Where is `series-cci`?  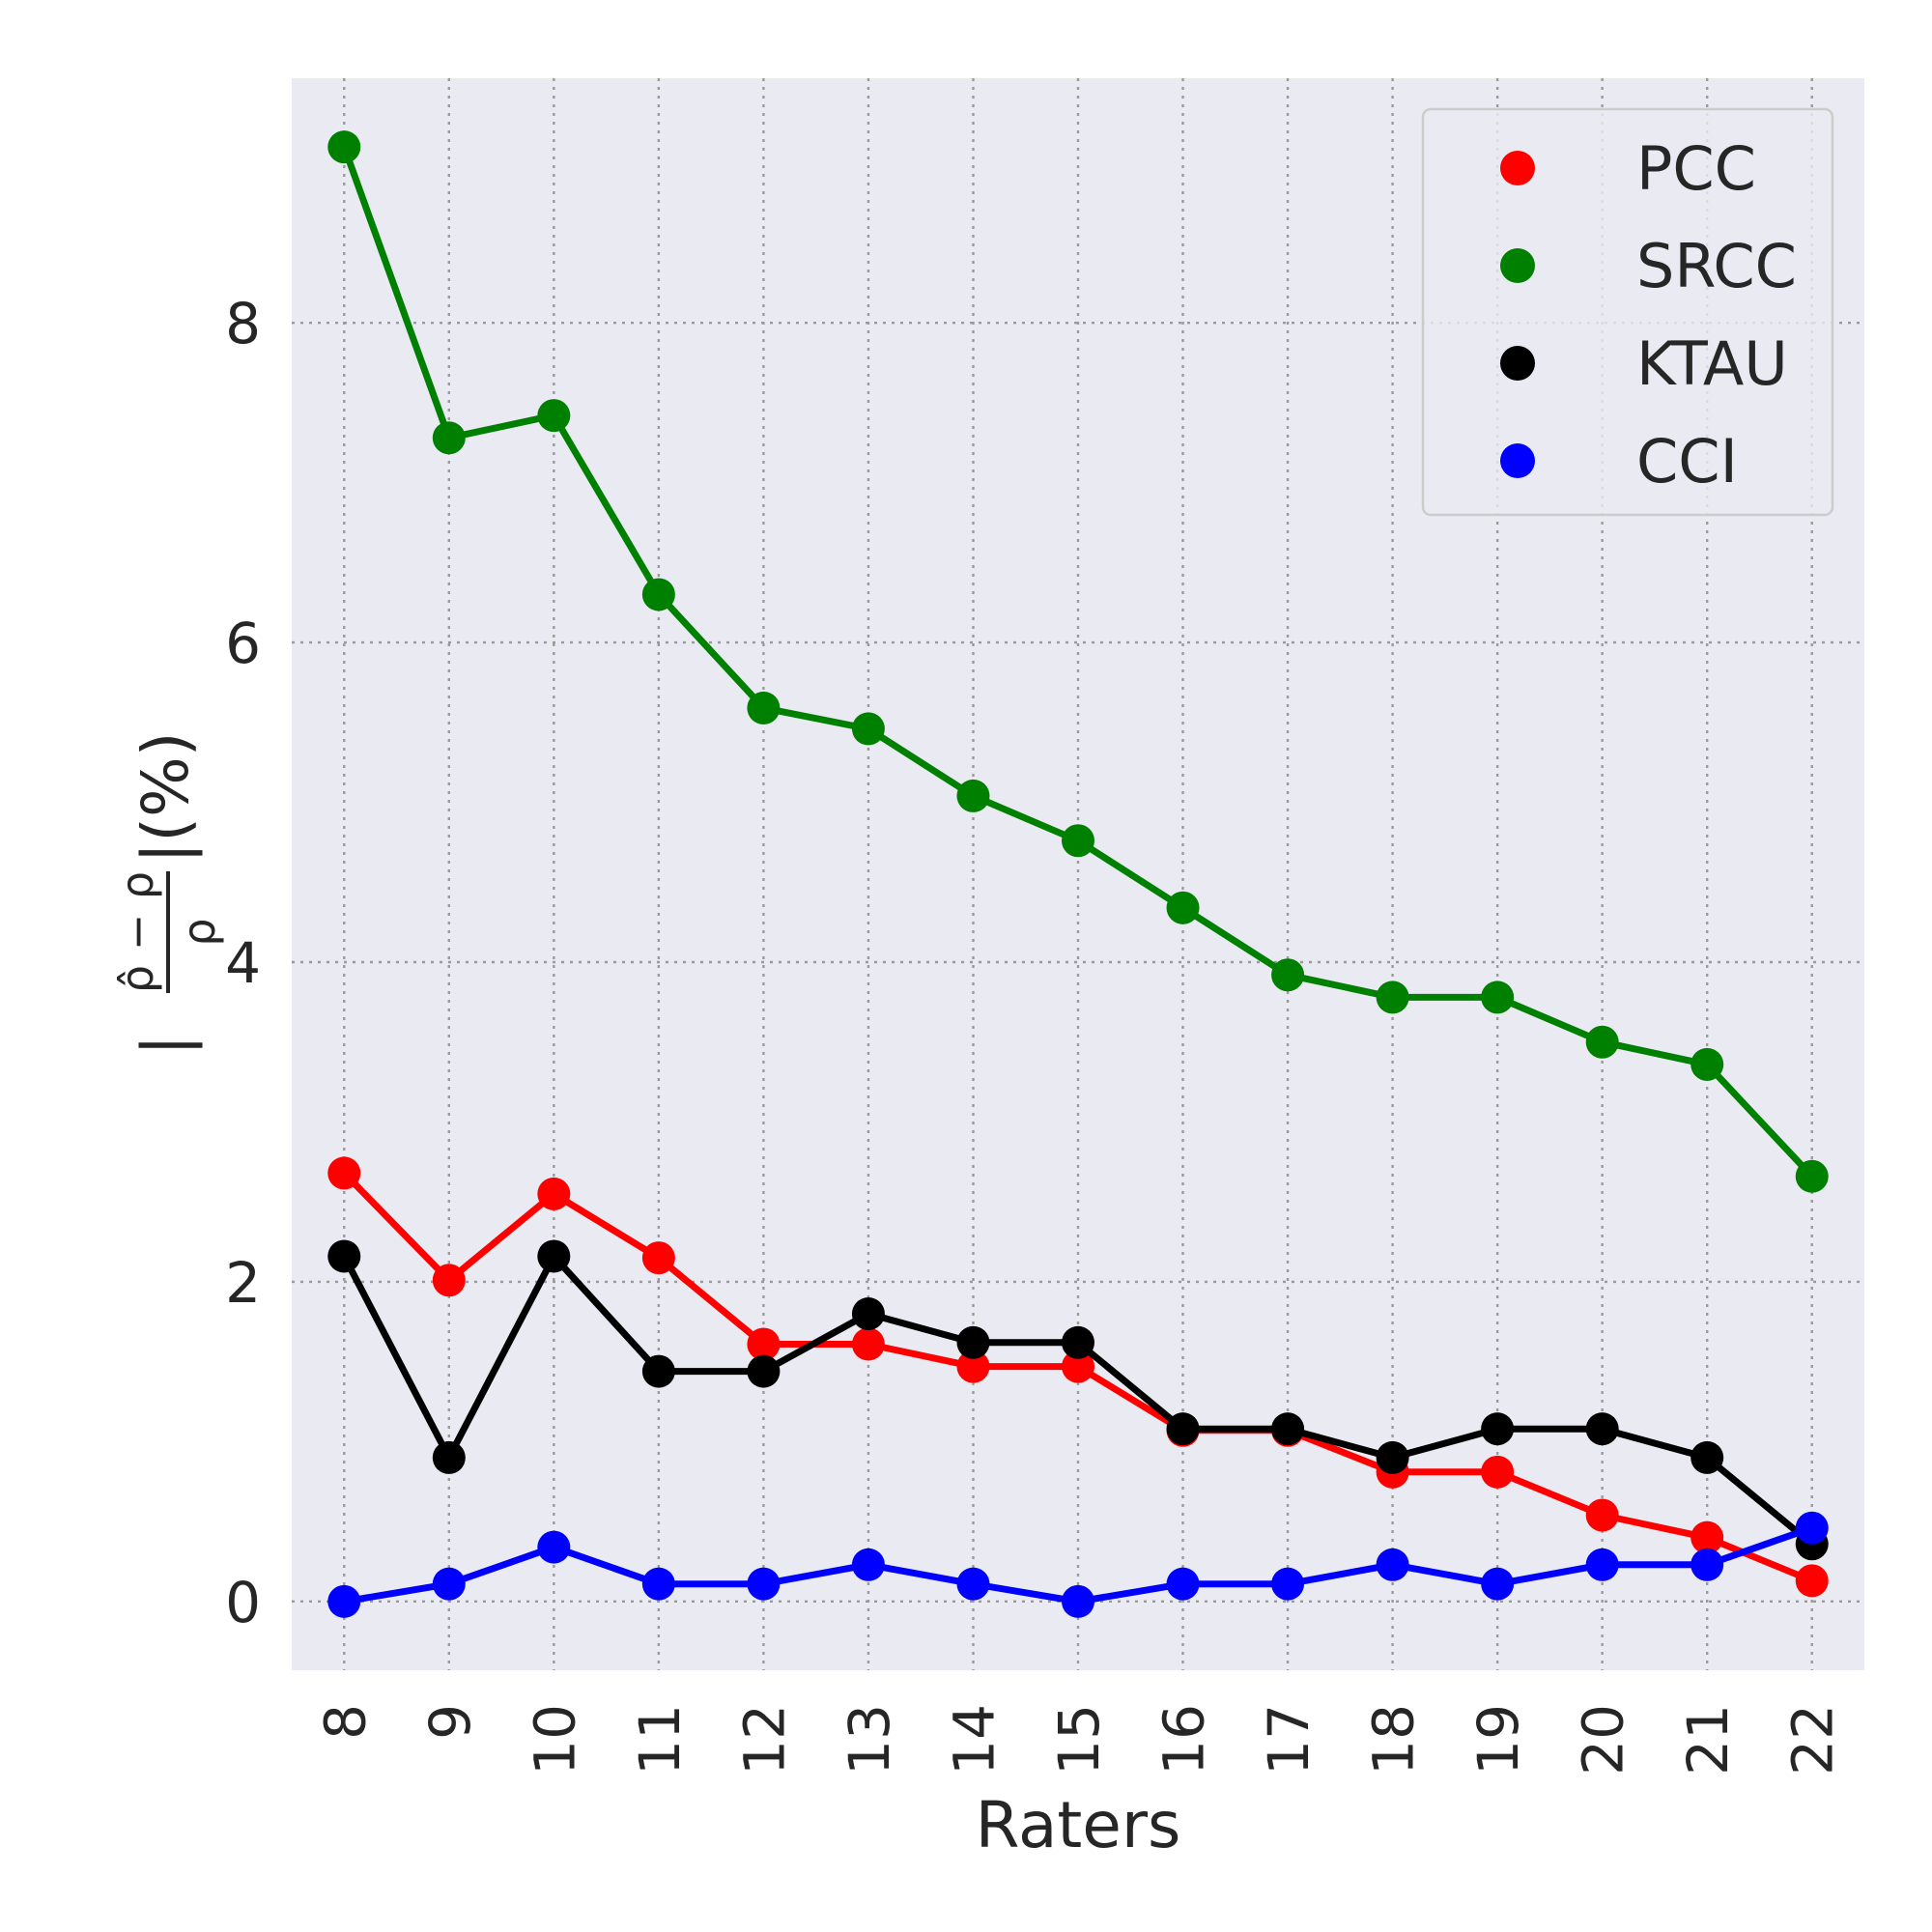 series-cci is located at coordinates (1078, 1564).